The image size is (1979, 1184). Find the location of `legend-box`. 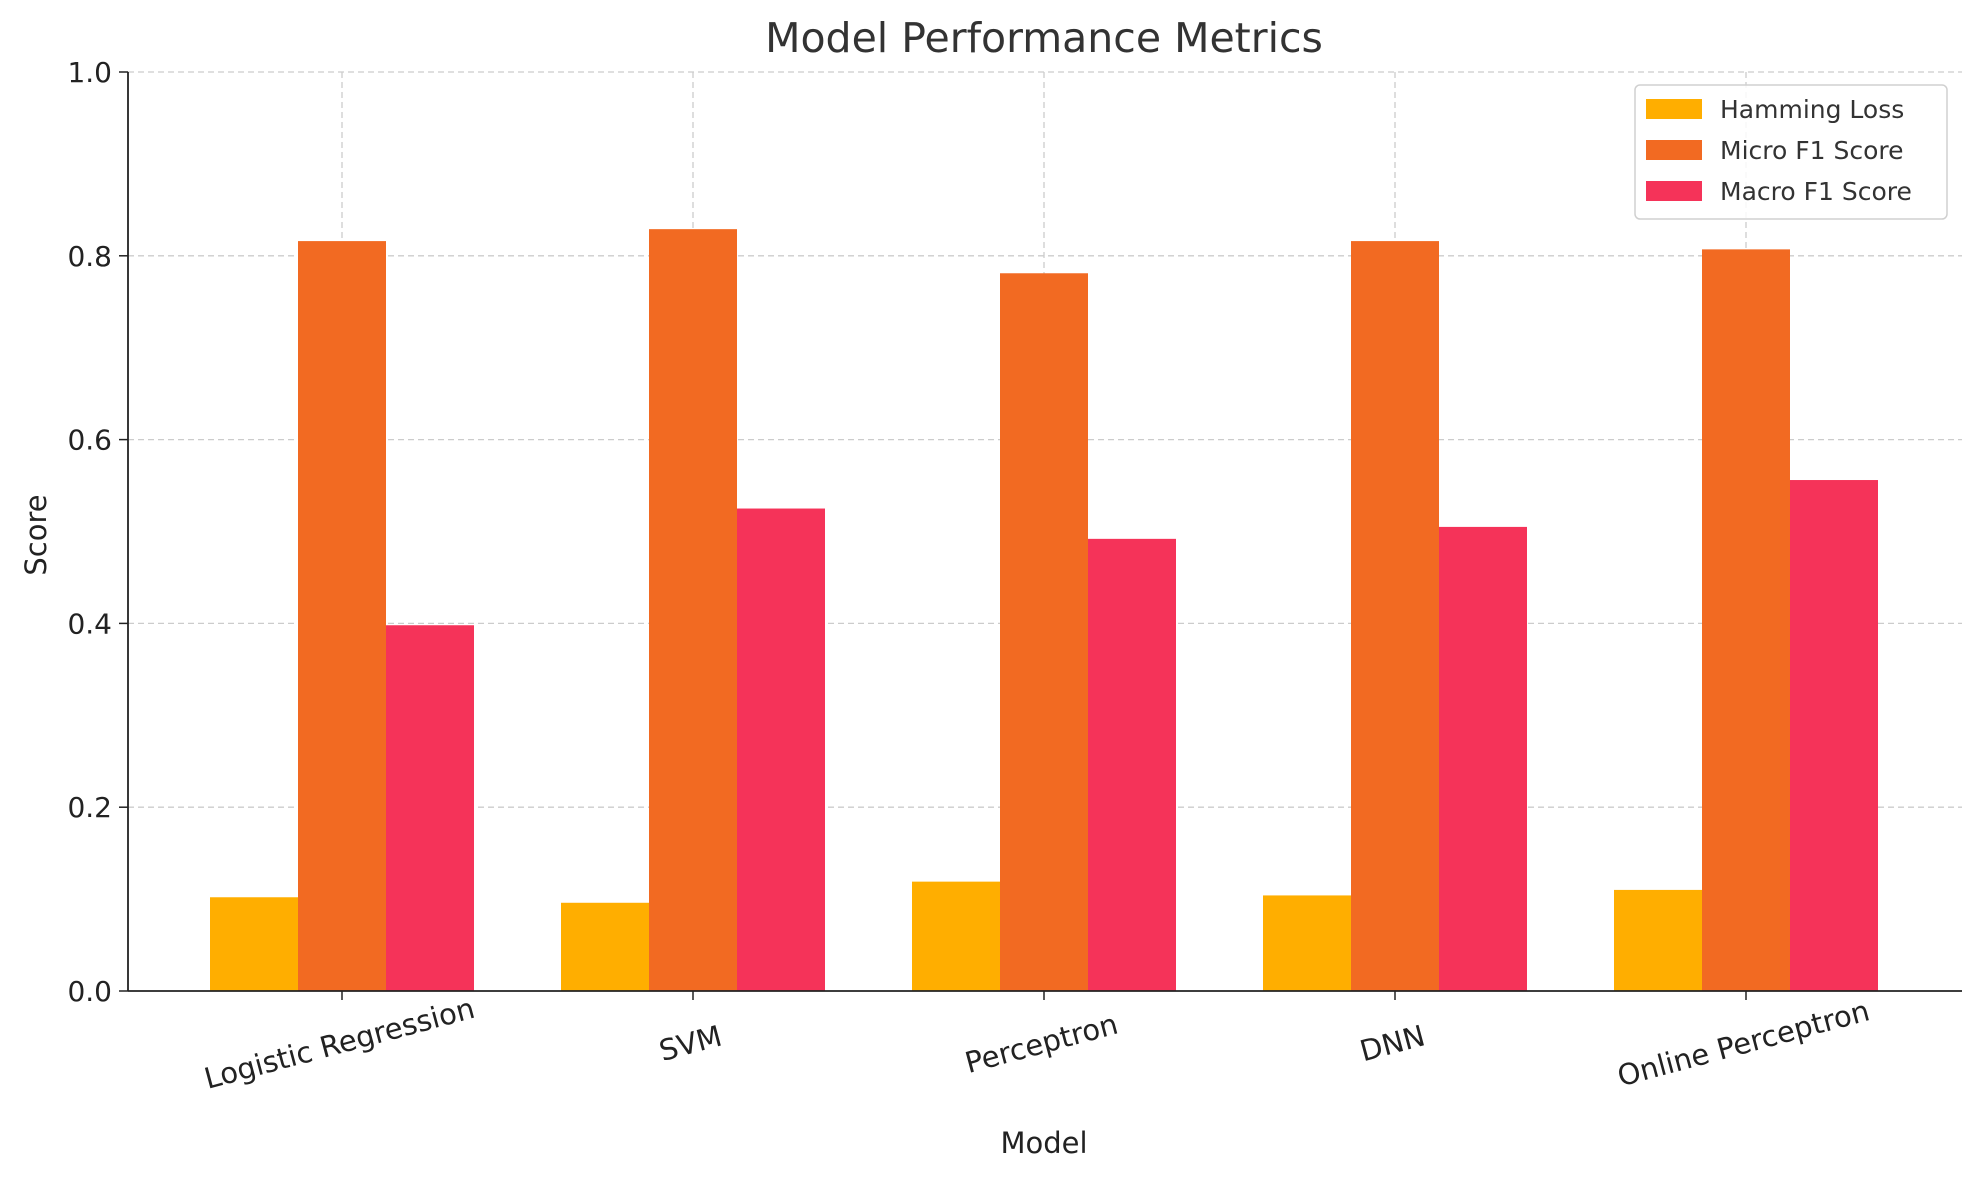

legend-box is located at coordinates (1791, 152).